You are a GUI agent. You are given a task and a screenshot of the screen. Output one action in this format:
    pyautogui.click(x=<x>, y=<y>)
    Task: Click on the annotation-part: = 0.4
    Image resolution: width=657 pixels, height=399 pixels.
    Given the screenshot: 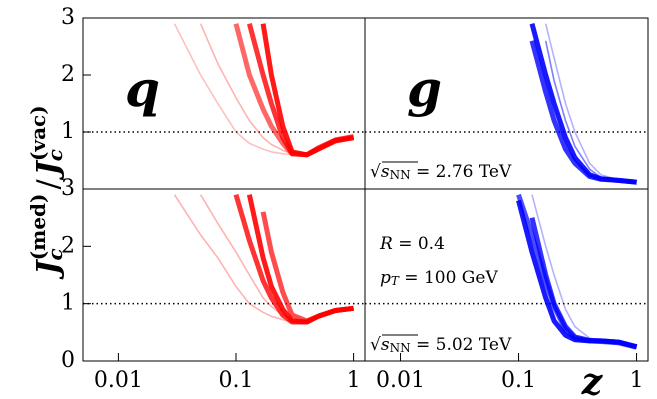 What is the action you would take?
    pyautogui.click(x=419, y=244)
    